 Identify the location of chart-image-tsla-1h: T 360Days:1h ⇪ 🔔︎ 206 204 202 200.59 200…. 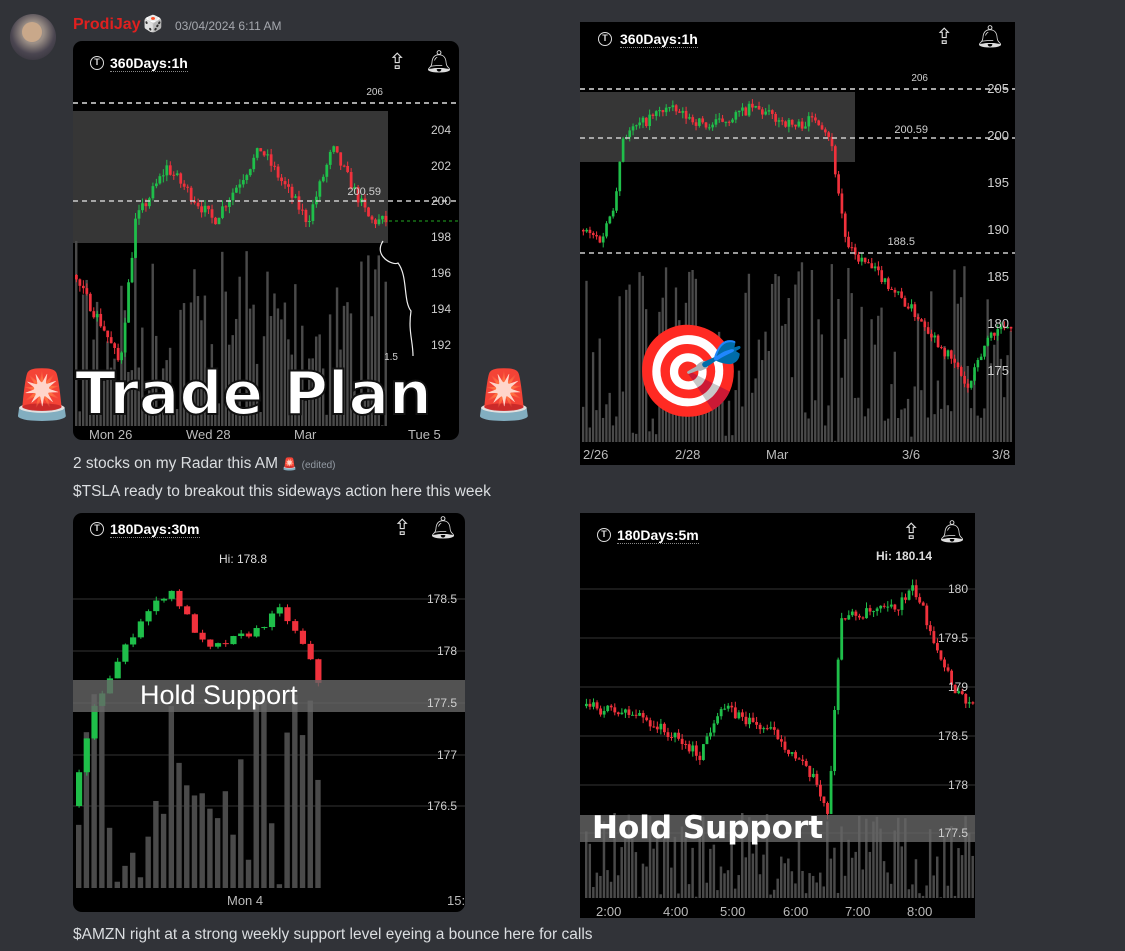
(266, 240).